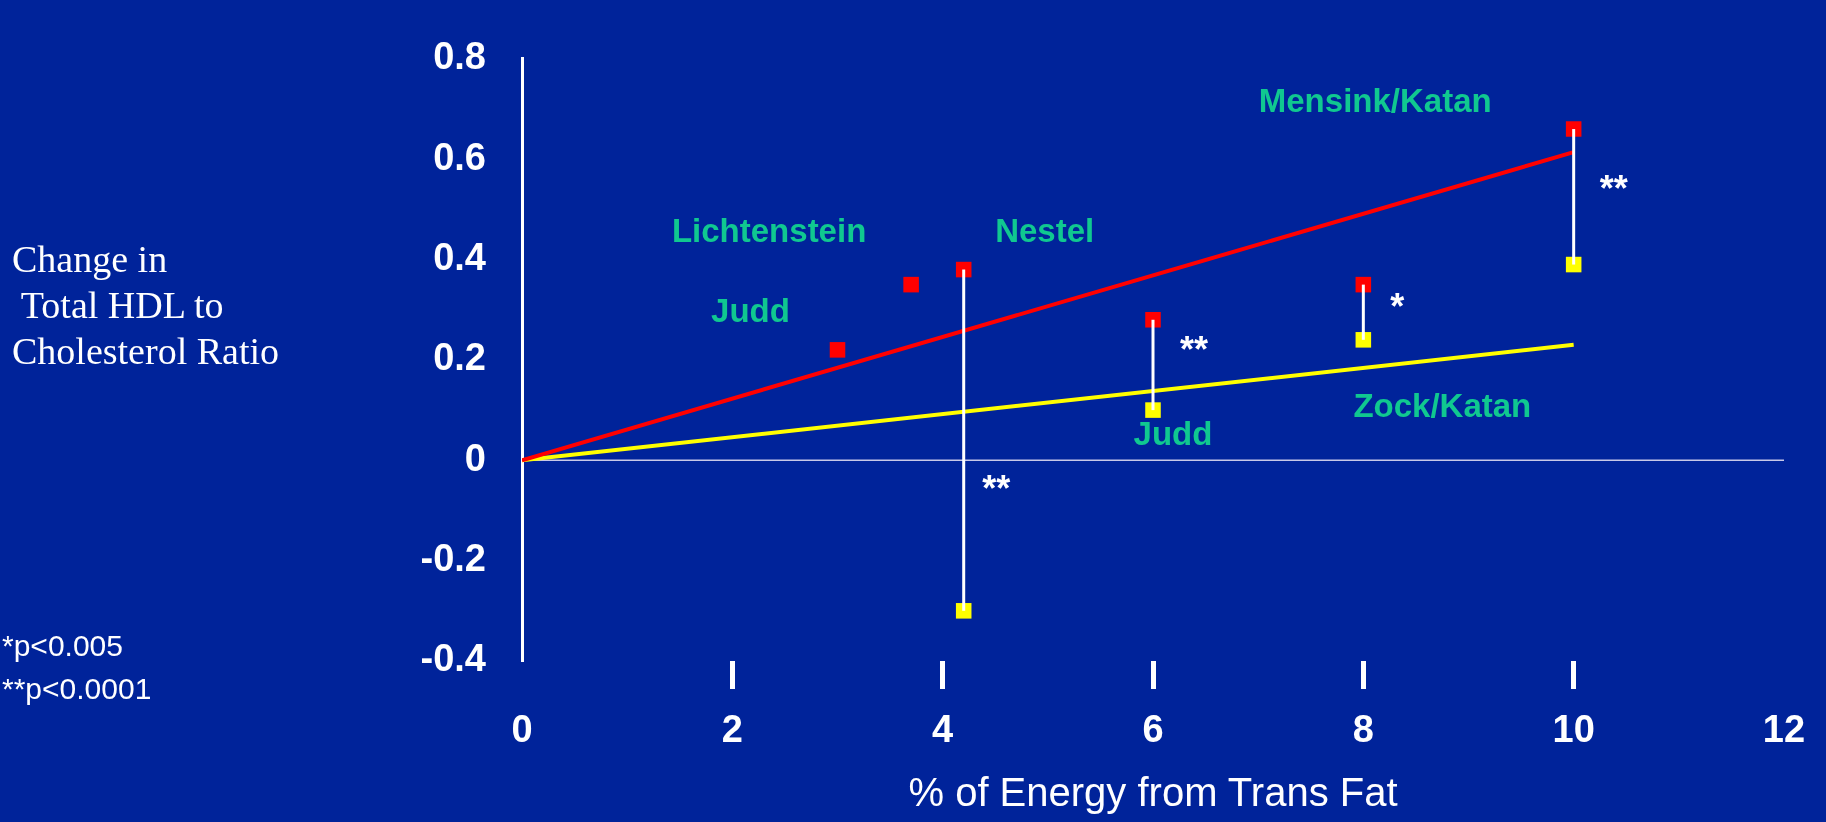  Describe the element at coordinates (459, 56) in the screenshot. I see `y-tick-label: 0.8` at that location.